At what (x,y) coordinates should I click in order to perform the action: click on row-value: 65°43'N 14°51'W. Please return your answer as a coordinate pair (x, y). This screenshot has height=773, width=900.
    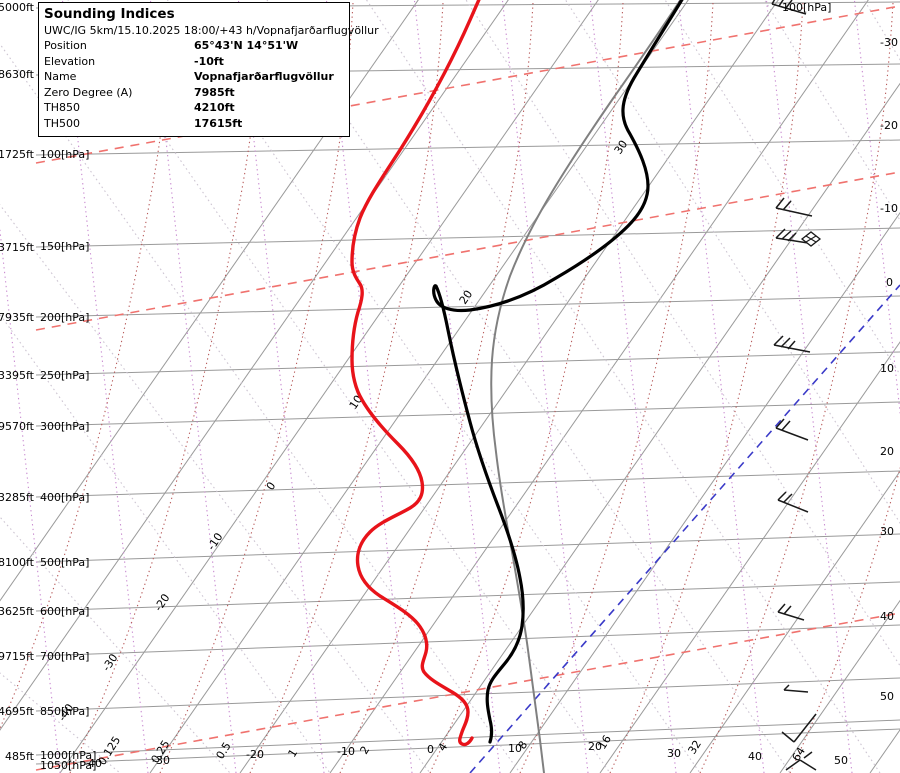
    Looking at the image, I should click on (246, 45).